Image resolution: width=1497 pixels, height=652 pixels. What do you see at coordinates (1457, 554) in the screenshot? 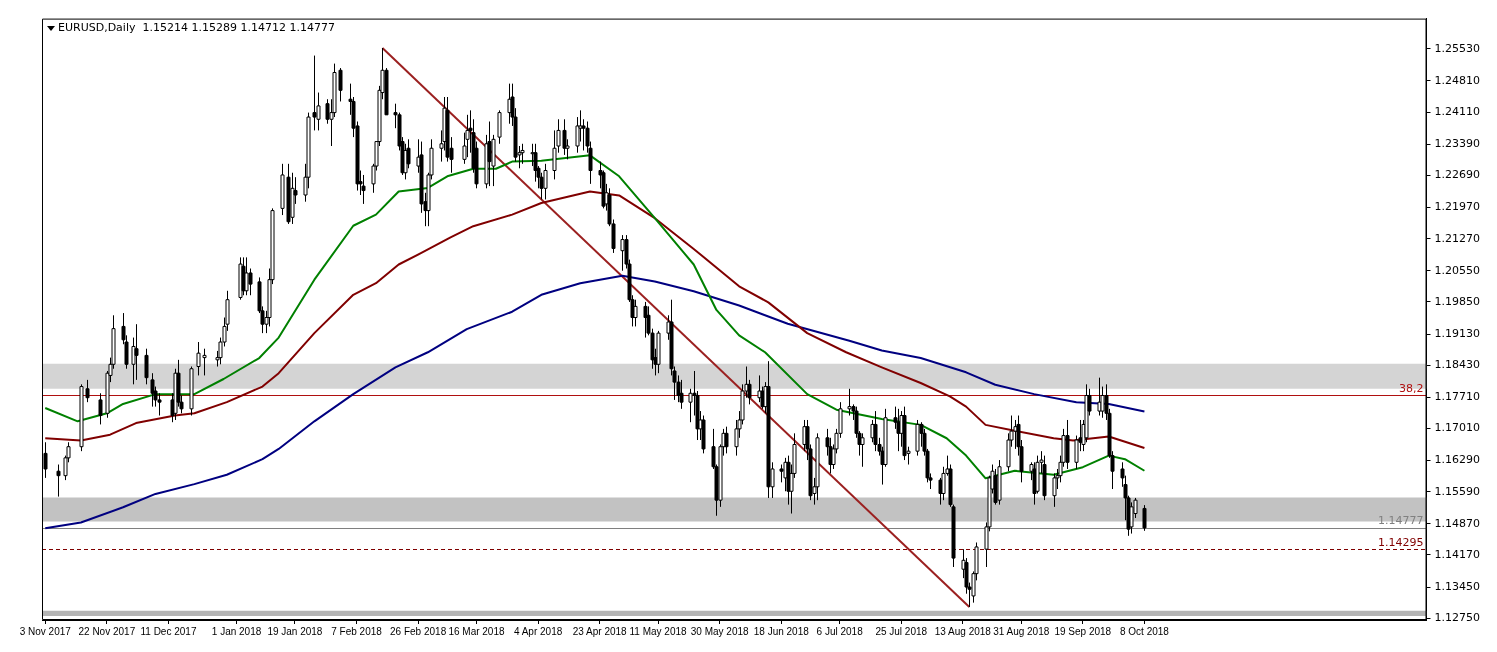
I see `y-tick-label: 1.14170` at bounding box center [1457, 554].